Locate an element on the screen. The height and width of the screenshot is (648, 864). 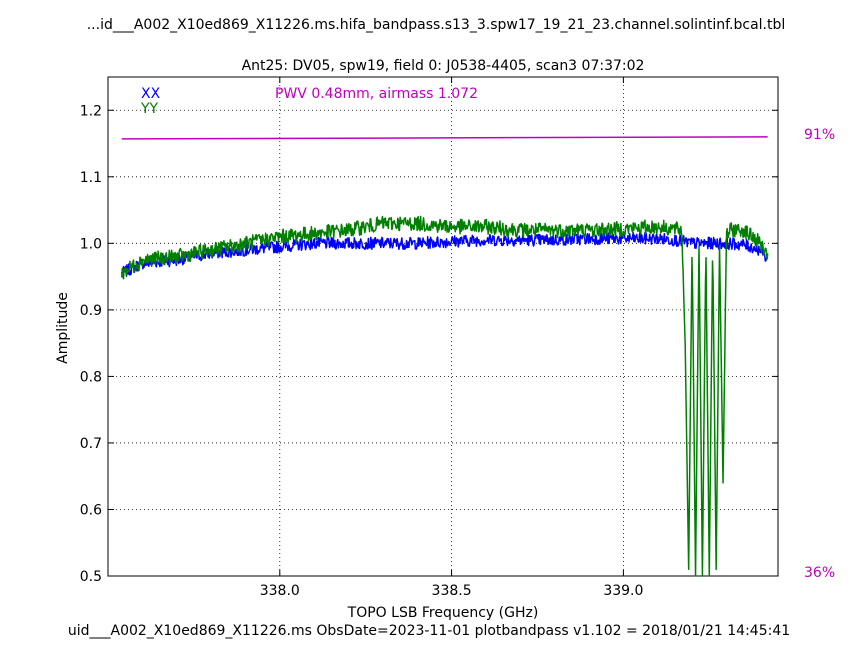
y-tick-label: 1.0 is located at coordinates (91, 244).